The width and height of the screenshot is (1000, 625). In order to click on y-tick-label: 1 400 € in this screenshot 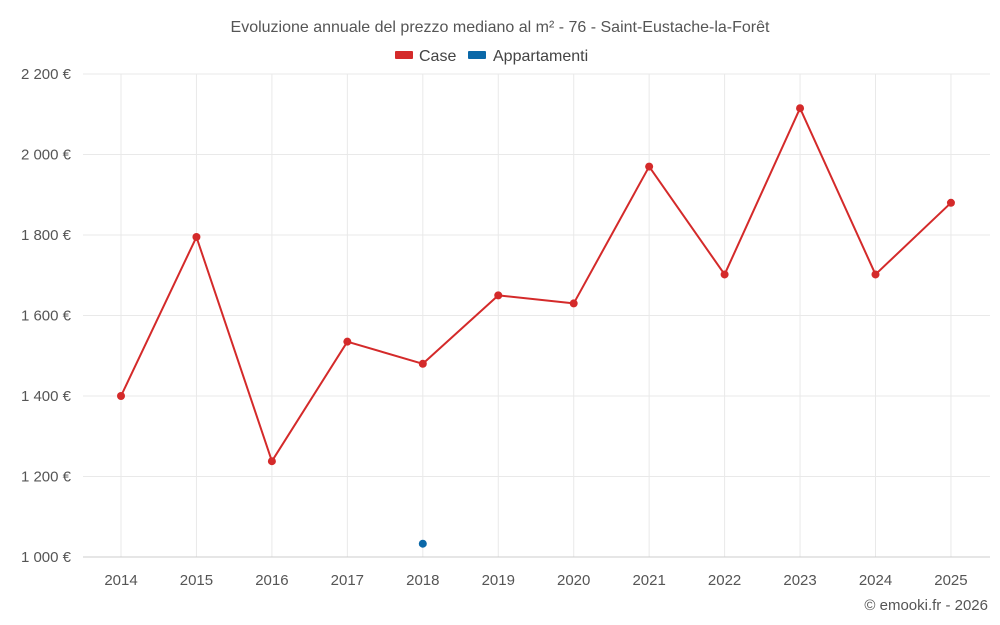, I will do `click(46, 396)`.